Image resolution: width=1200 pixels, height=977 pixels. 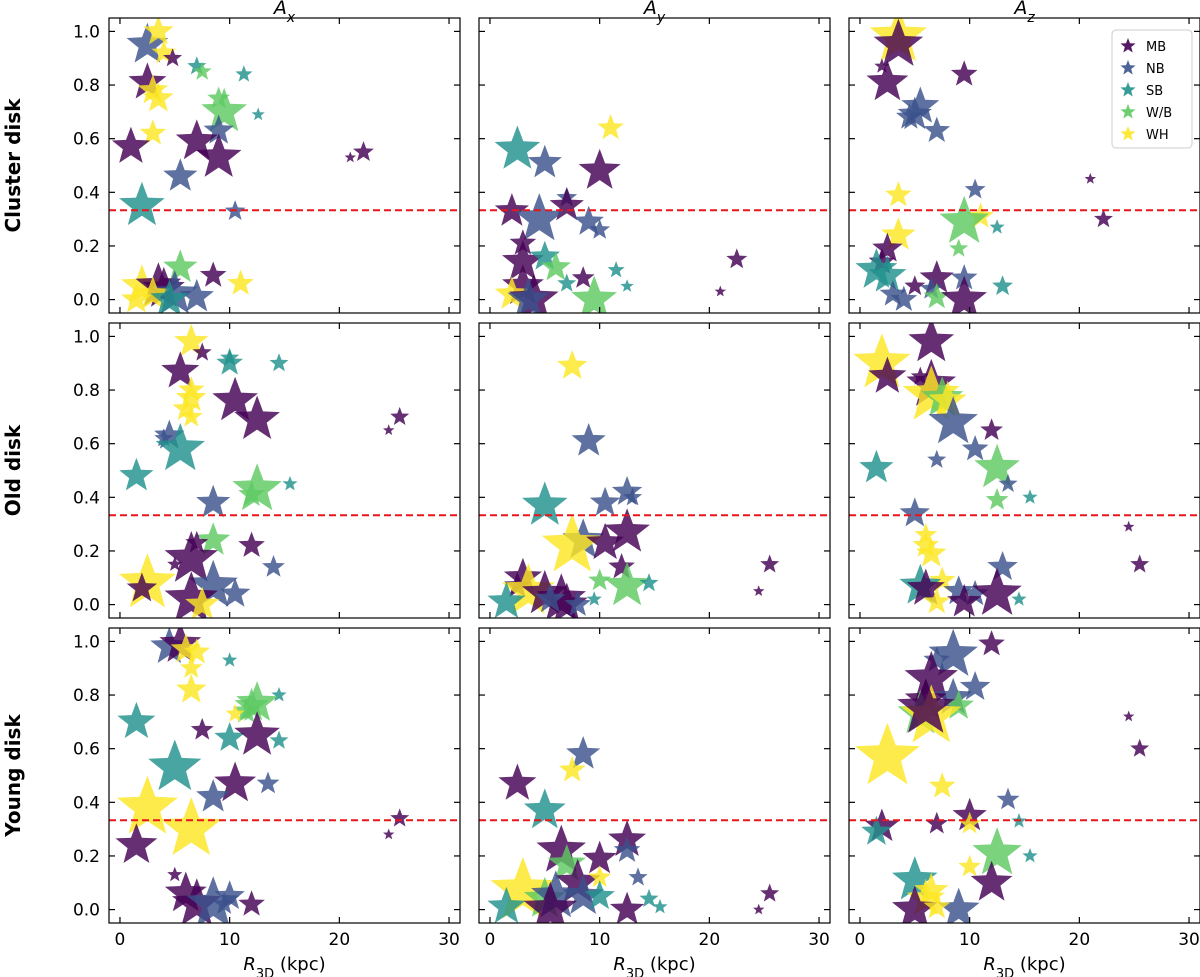 I want to click on panel-2-1: 0.0 0.2 0.4 0.6 0.8 1.0, so click(x=267, y=470).